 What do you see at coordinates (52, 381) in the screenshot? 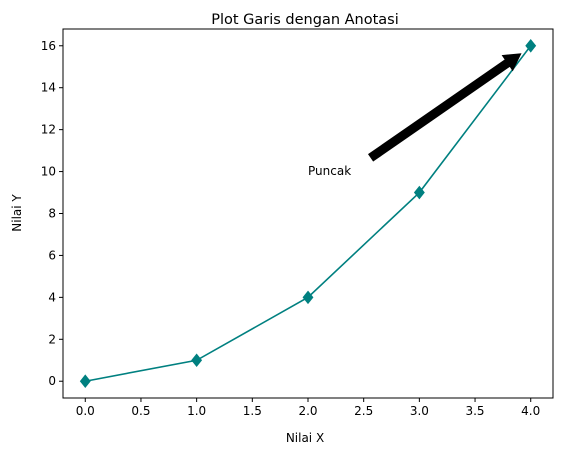
I see `y-tick-label: 0` at bounding box center [52, 381].